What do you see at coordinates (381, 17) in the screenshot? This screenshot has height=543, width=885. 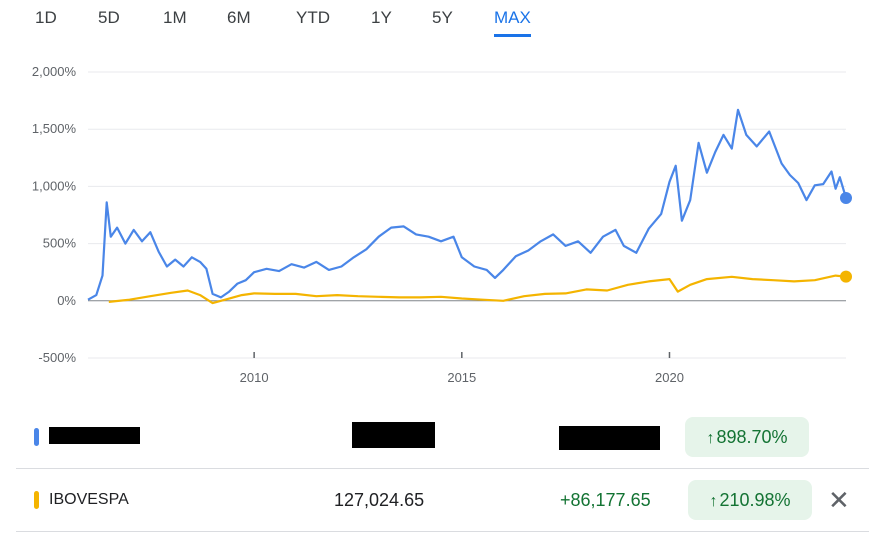 I see `tab-1y: 1Y` at bounding box center [381, 17].